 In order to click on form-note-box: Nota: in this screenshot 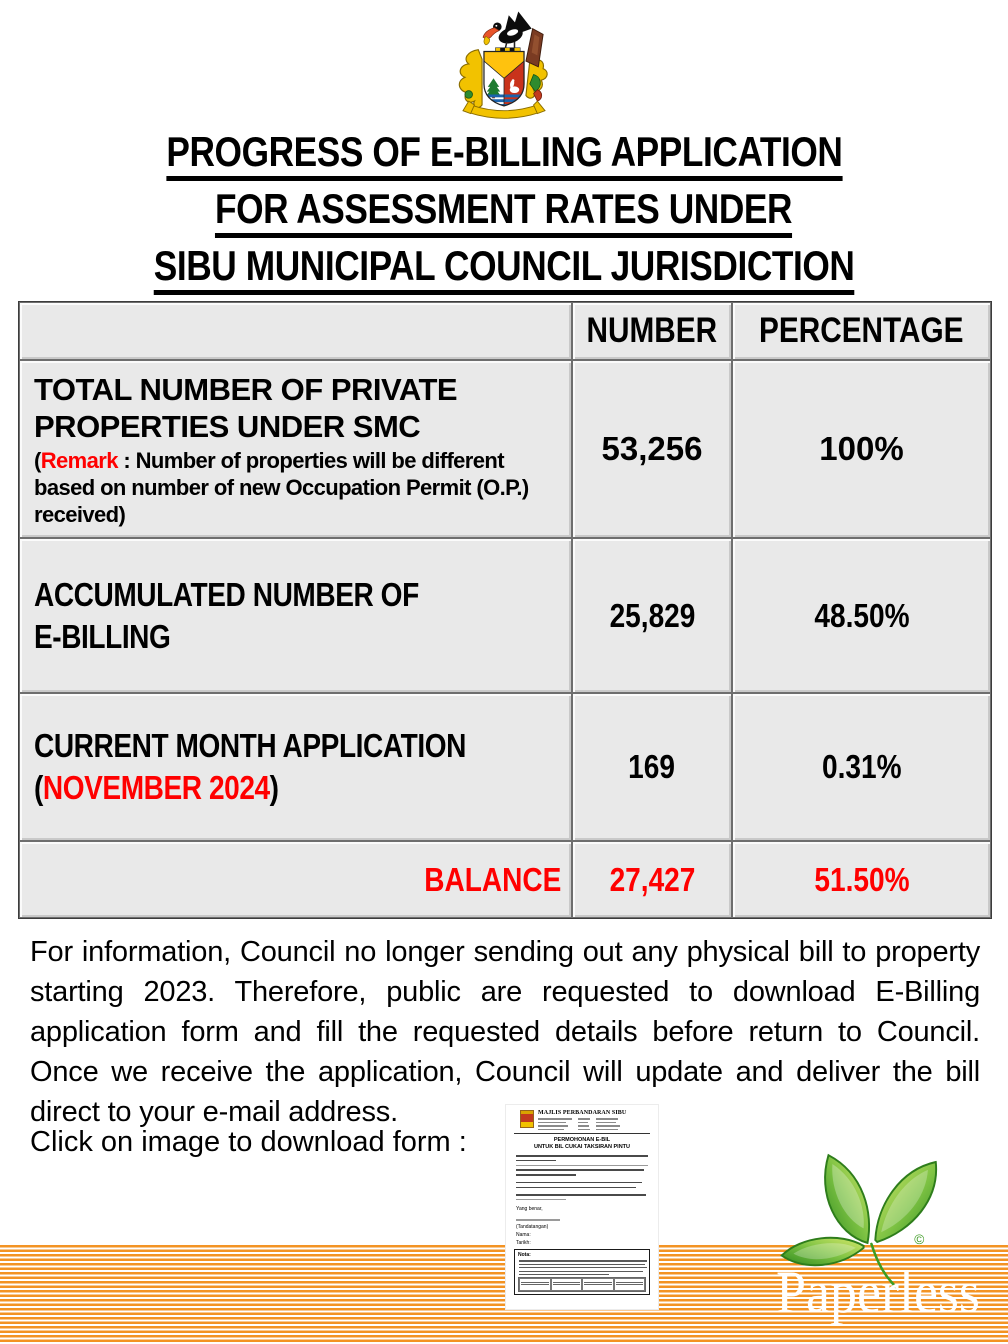, I will do `click(582, 1272)`.